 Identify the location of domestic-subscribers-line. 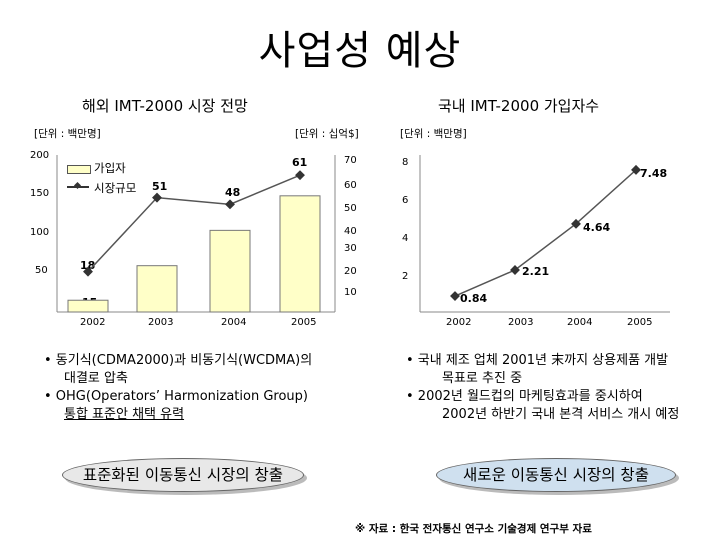
(545, 233).